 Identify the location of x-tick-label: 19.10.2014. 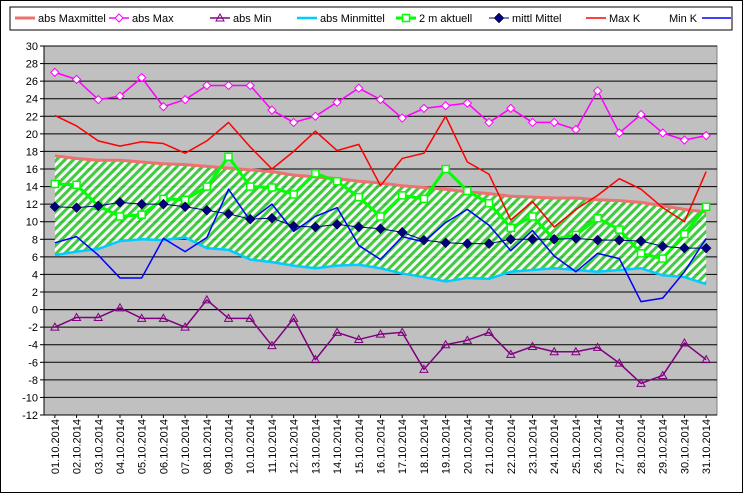
(447, 446).